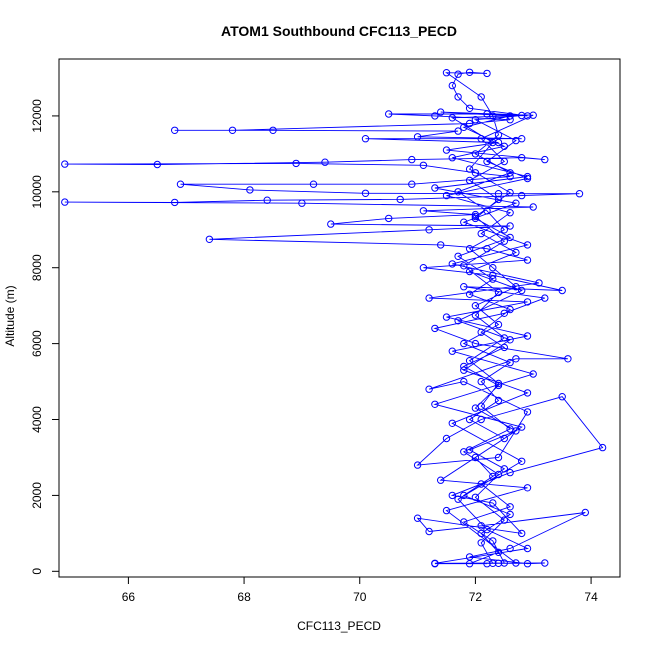 This screenshot has width=650, height=650. Describe the element at coordinates (476, 597) in the screenshot. I see `x-tick-label: 72` at that location.